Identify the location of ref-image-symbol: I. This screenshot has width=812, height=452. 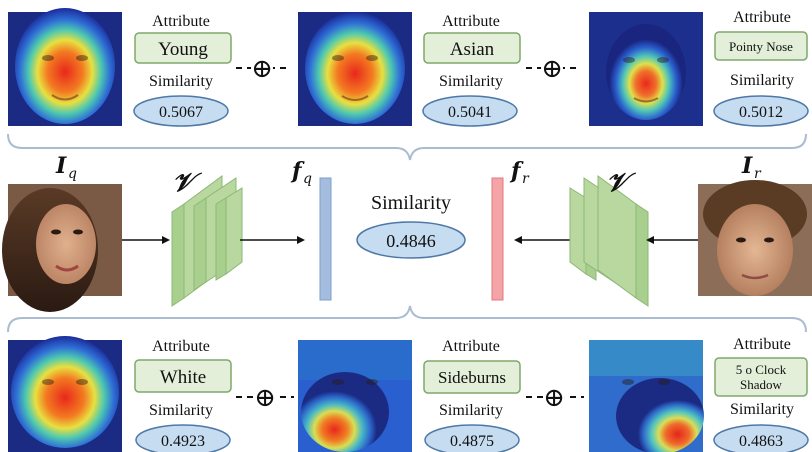
(747, 166).